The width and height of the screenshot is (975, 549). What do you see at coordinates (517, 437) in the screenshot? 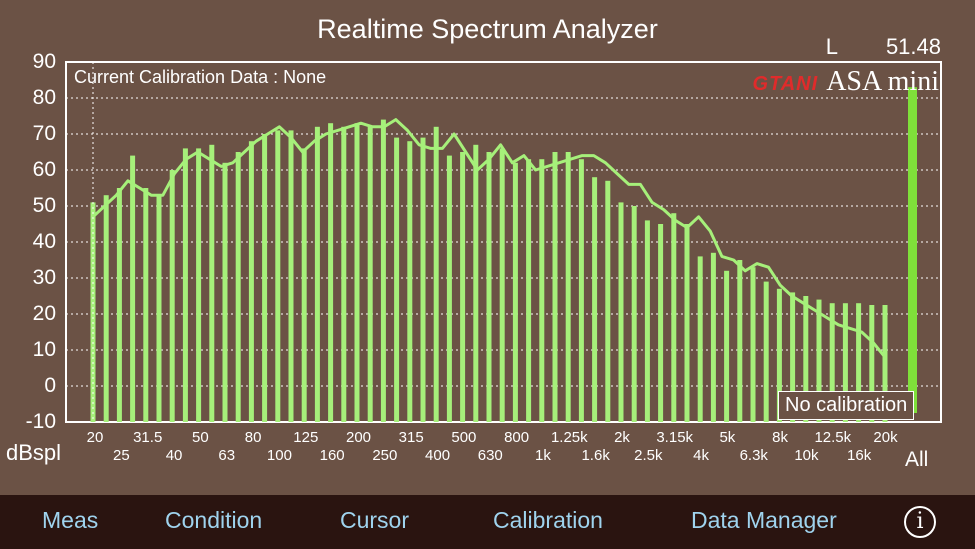
I see `x-tick-label: 800` at bounding box center [517, 437].